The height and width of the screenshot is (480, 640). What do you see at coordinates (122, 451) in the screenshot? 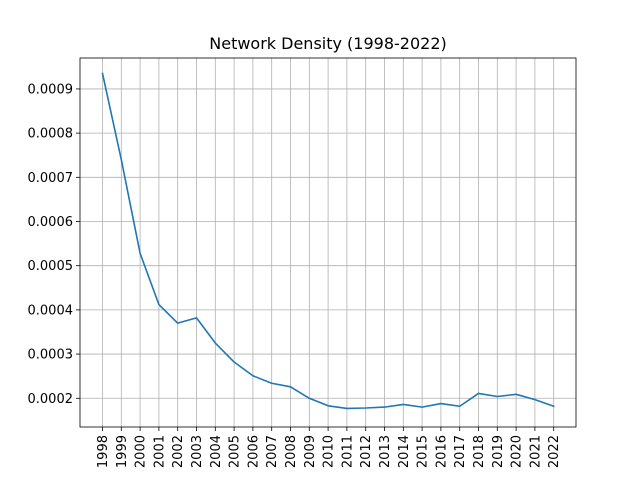
I see `x-tick-label: 1999` at bounding box center [122, 451].